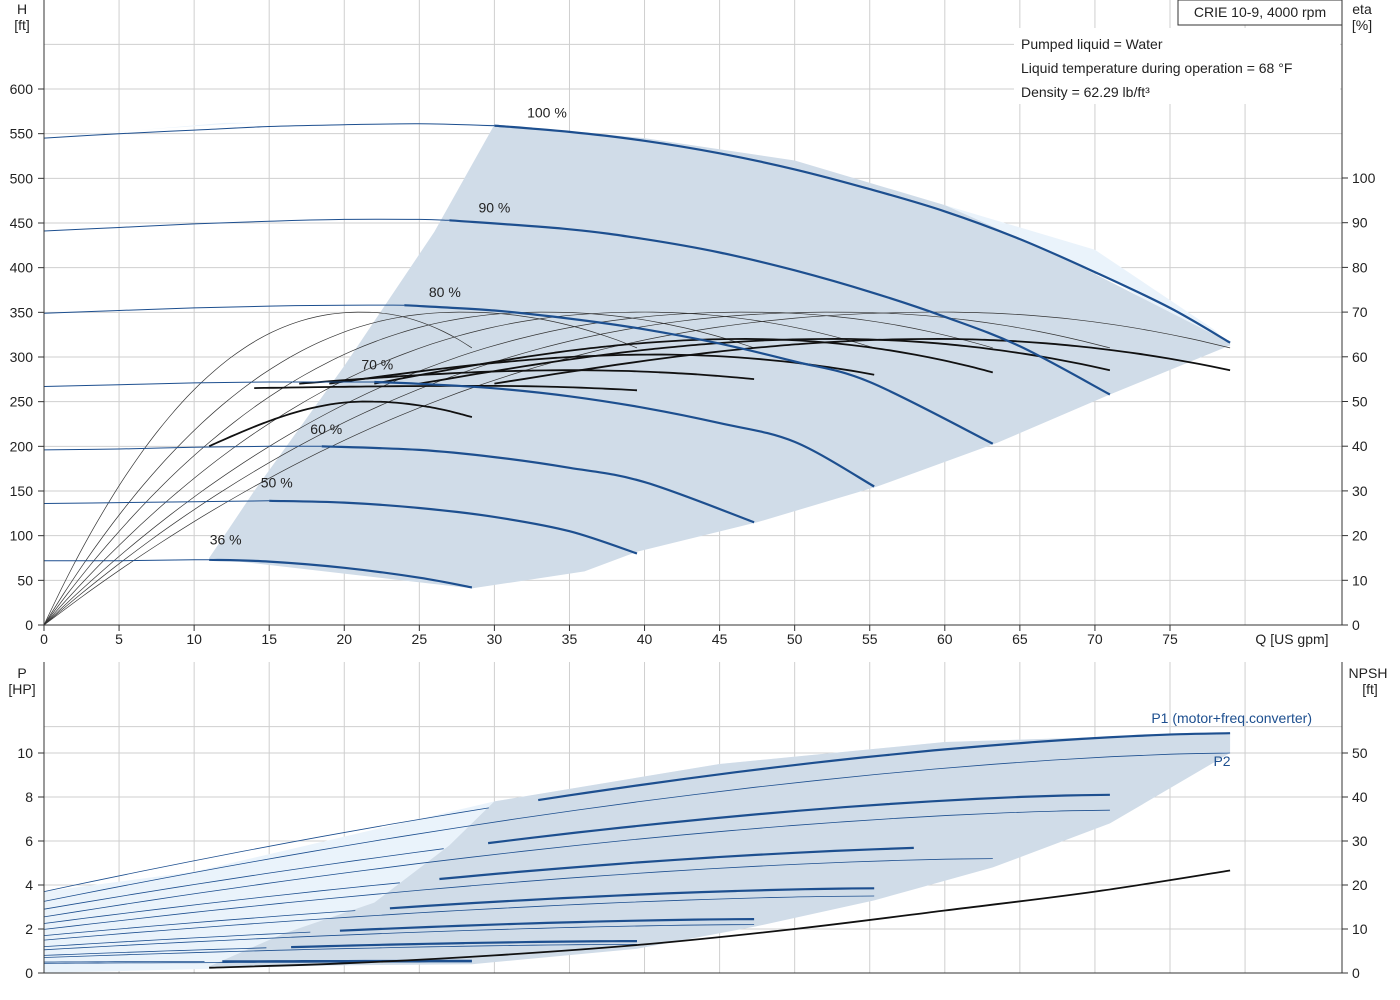 The image size is (1400, 1000). I want to click on eta-tick-label: 70, so click(1360, 312).